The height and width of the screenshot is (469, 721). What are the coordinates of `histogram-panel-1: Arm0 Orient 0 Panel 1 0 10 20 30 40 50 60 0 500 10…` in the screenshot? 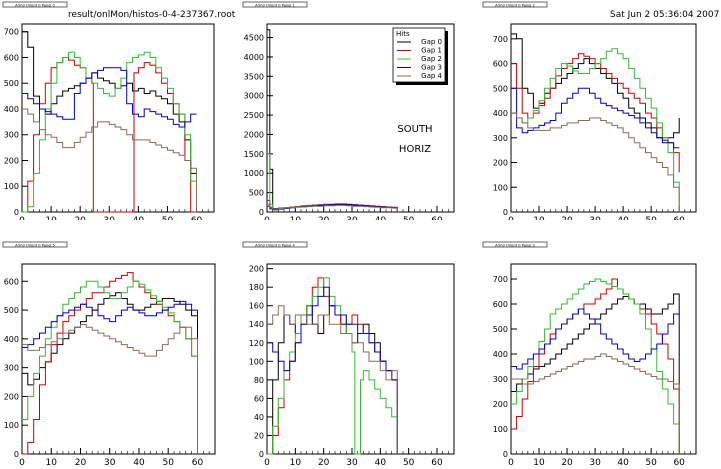 It's located at (348, 110).